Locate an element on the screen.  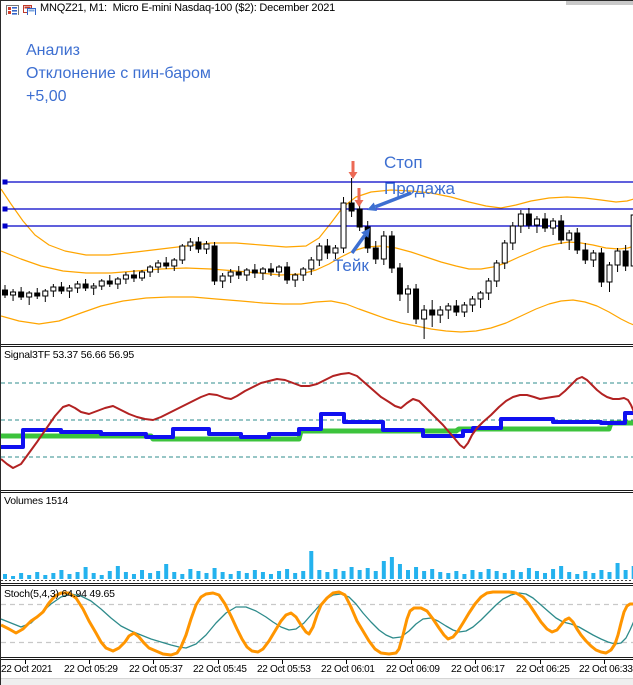
stochastic-pane: Stoch(5,4,3) 64.94 49.65 is located at coordinates (317, 621).